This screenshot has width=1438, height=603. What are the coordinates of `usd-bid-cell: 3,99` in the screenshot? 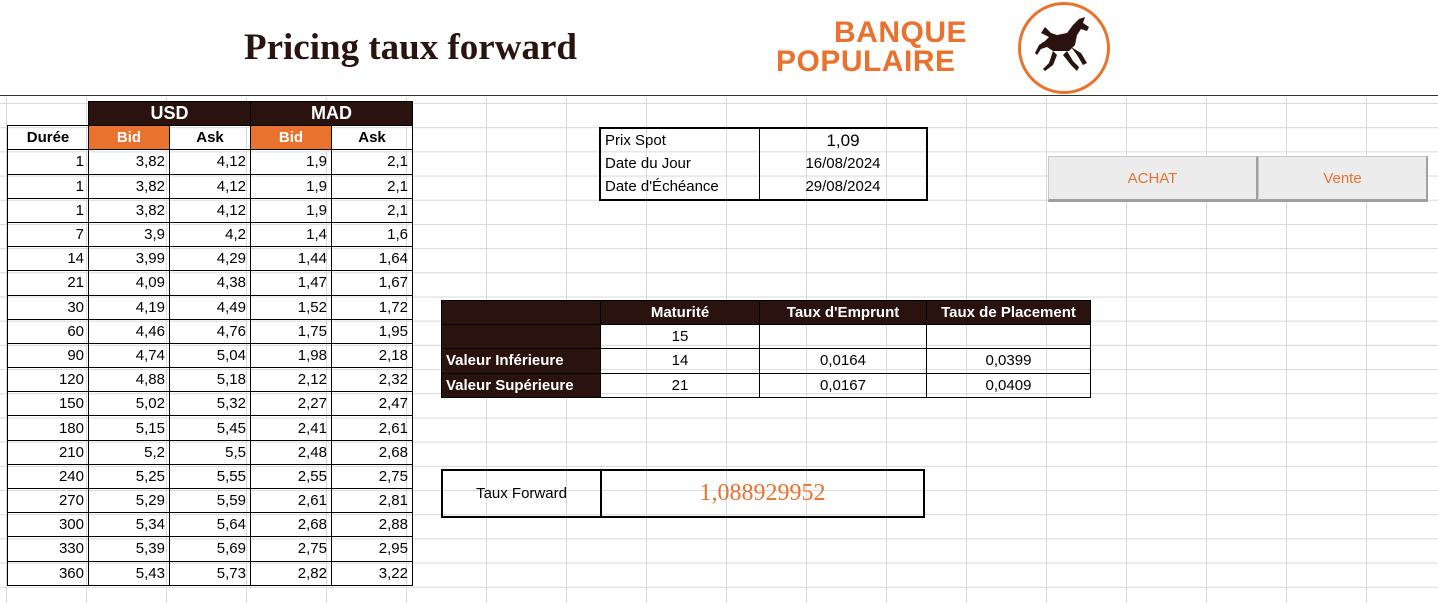 It's located at (129, 259).